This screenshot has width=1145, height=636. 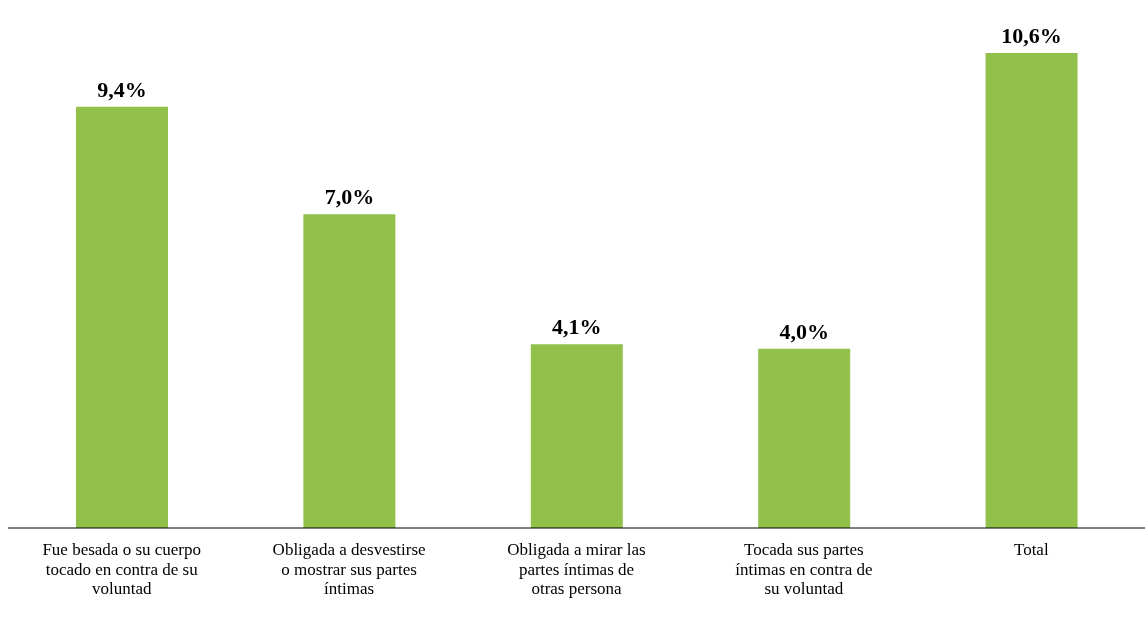 I want to click on data-label: 10,6%, so click(x=1031, y=35).